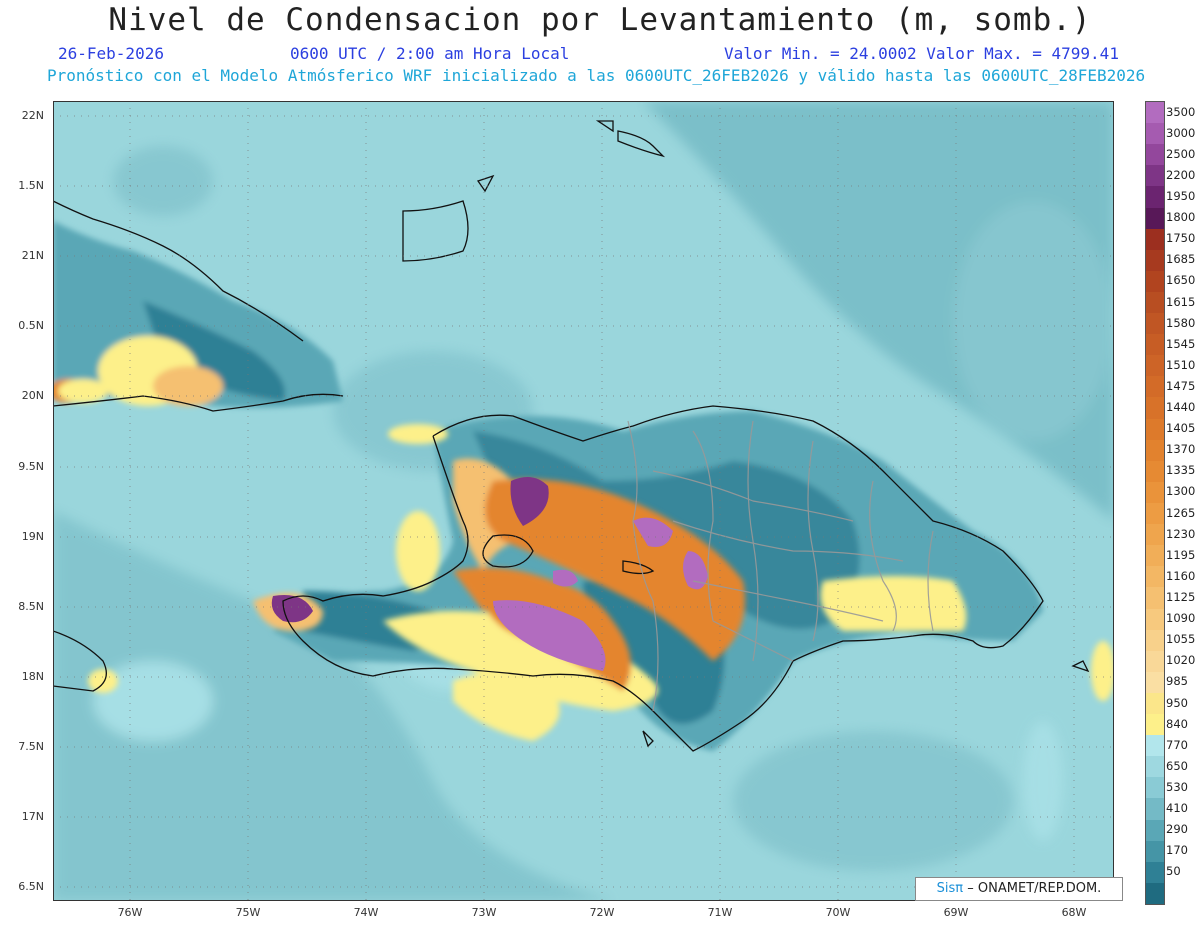 This screenshot has width=1200, height=927. What do you see at coordinates (1177, 829) in the screenshot?
I see `legend-label: 290` at bounding box center [1177, 829].